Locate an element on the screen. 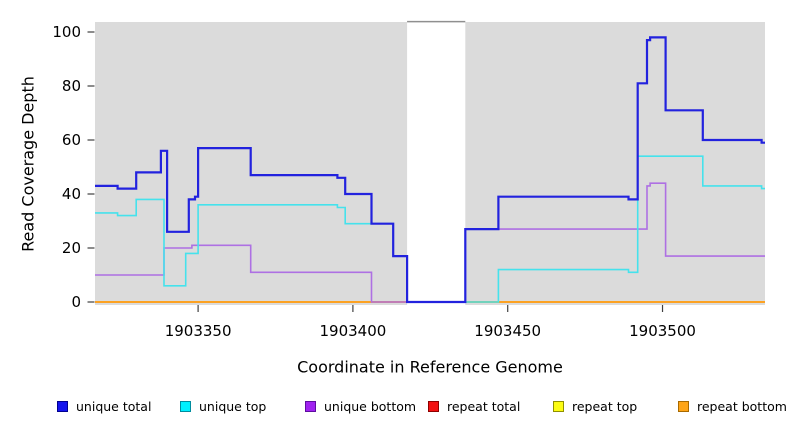 The image size is (792, 432). legend-item-repeat-bottom: repeat bottom is located at coordinates (732, 406).